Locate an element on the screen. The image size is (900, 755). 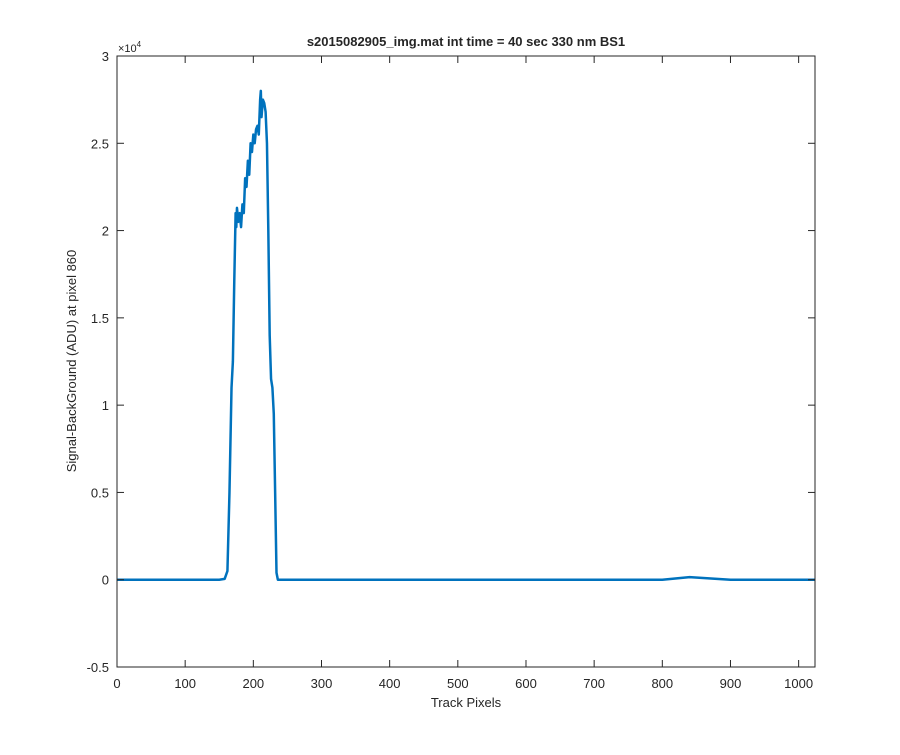
x-axis-label: Track Pixels is located at coordinates (466, 702).